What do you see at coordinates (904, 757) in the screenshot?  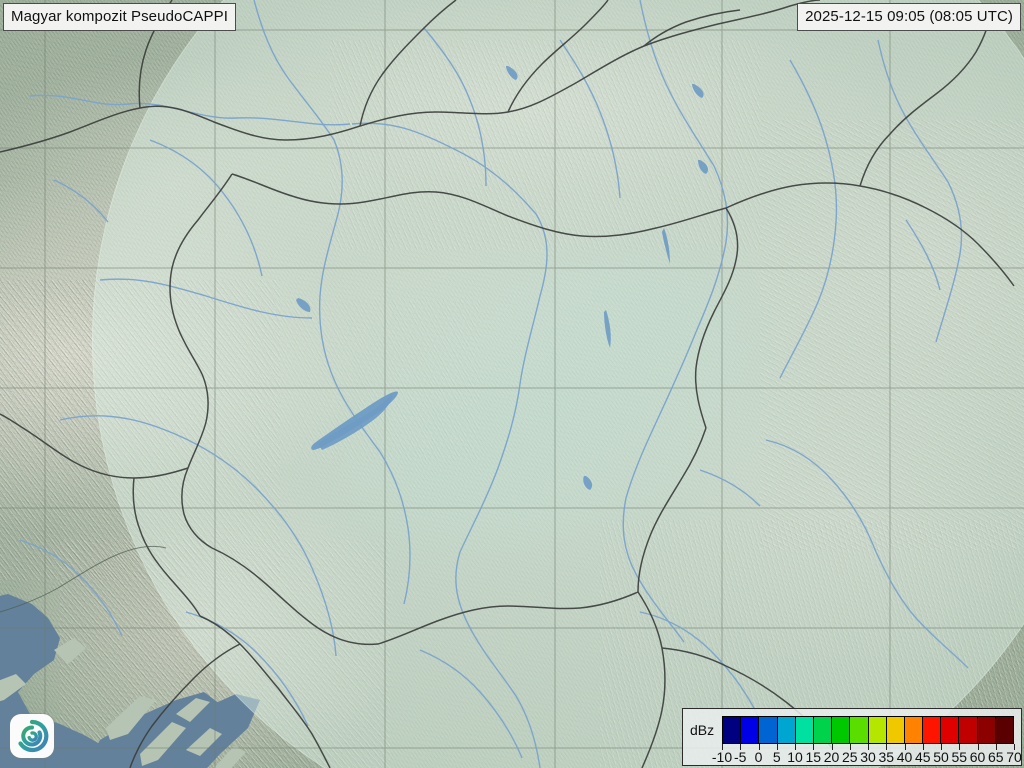 I see `legend-tick-label: 40` at bounding box center [904, 757].